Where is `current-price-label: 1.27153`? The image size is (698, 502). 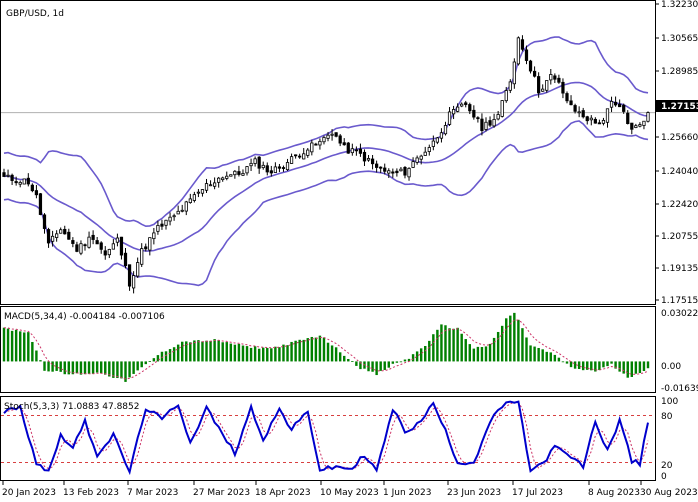 current-price-label: 1.27153 is located at coordinates (679, 107).